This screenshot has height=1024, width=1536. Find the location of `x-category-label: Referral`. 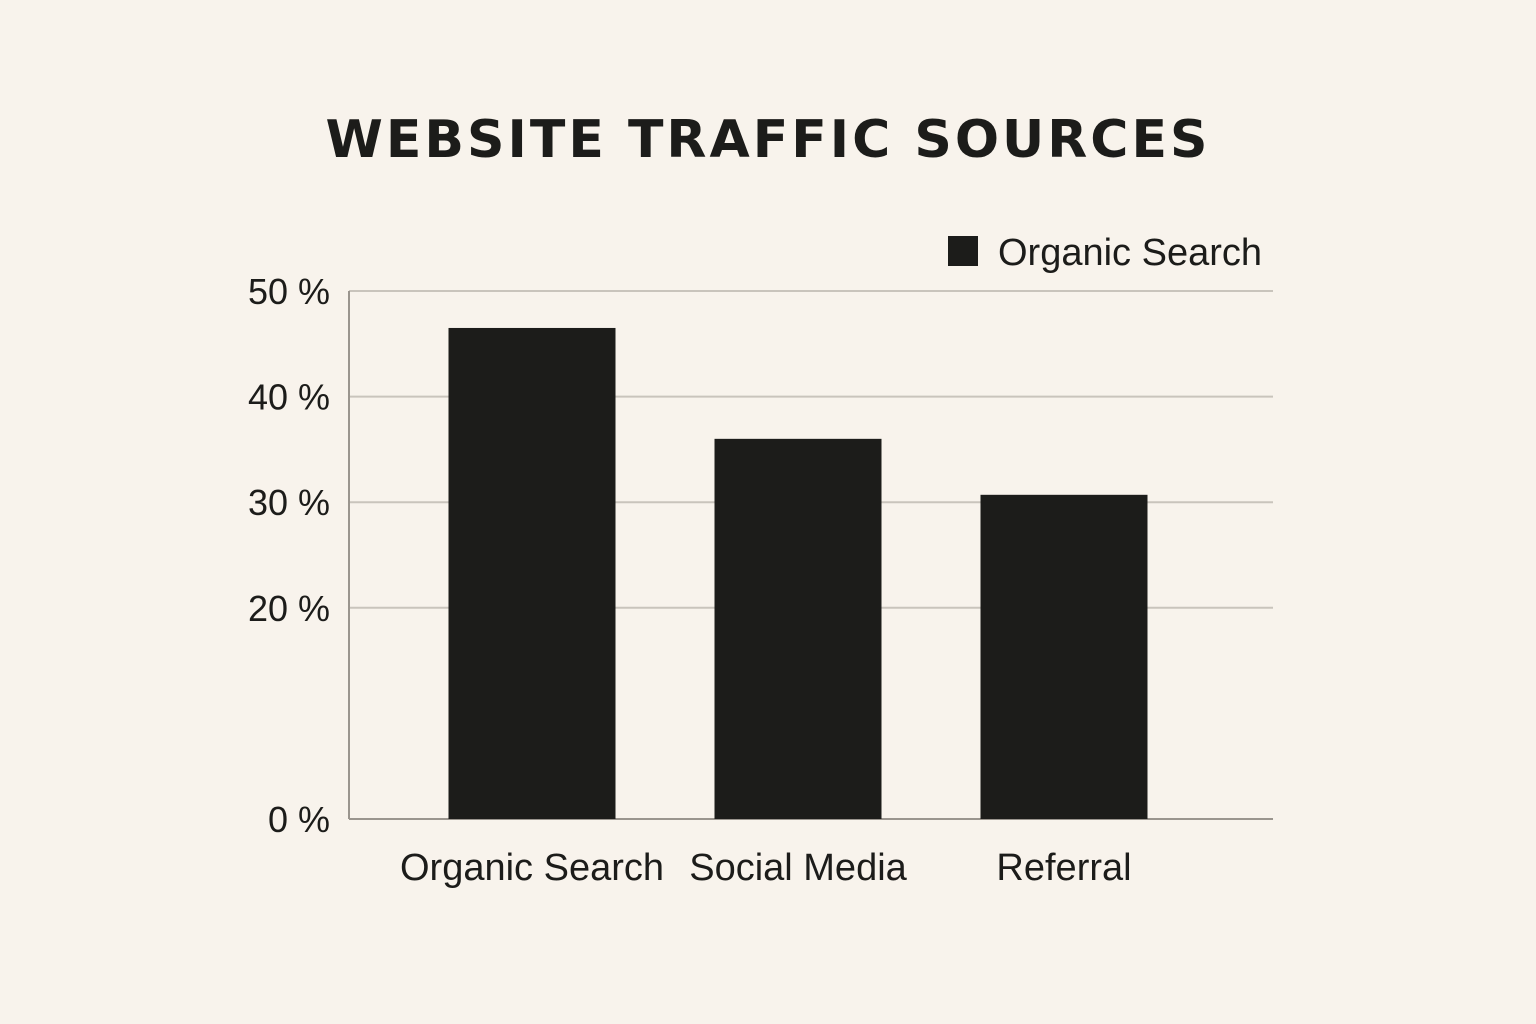

x-category-label: Referral is located at coordinates (1063, 868).